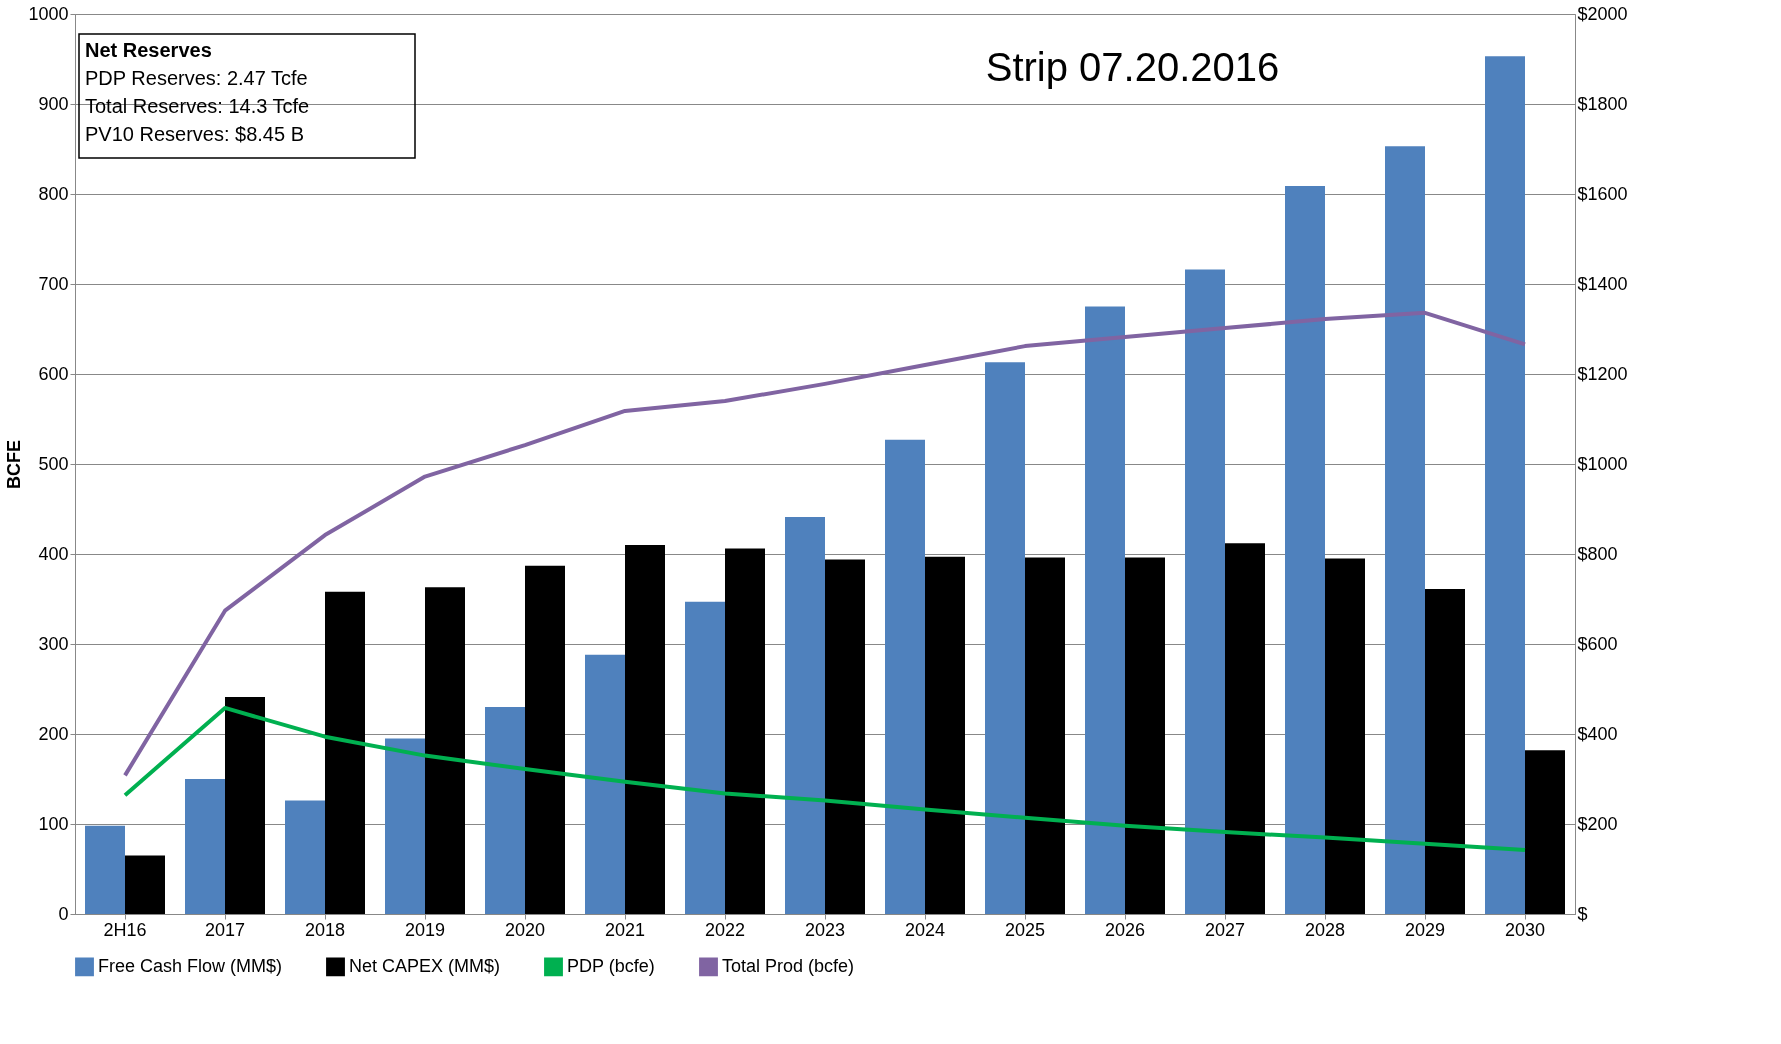 The image size is (1781, 1044). Describe the element at coordinates (611, 965) in the screenshot. I see `legend-label: PDP (bcfe)` at that location.